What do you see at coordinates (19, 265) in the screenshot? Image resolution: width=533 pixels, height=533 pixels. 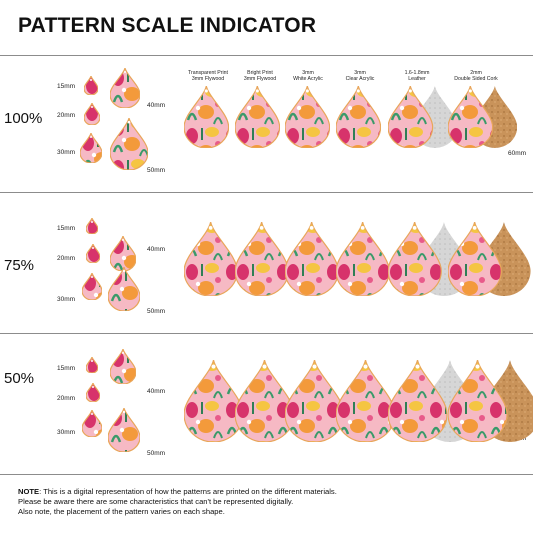 I see `scale-label-75: 75%` at bounding box center [19, 265].